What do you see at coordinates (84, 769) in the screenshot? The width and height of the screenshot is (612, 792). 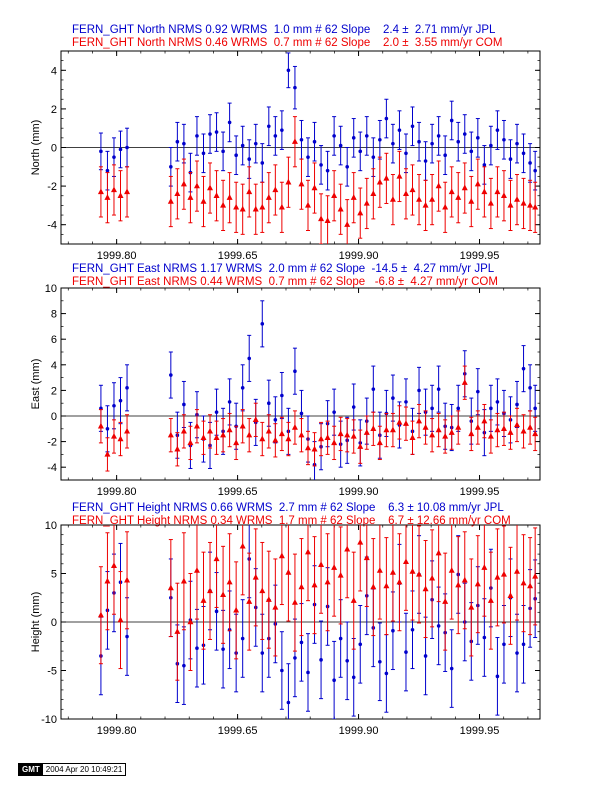 I see `gmt-timestamp: 2004 Apr 20 10:49:21` at bounding box center [84, 769].